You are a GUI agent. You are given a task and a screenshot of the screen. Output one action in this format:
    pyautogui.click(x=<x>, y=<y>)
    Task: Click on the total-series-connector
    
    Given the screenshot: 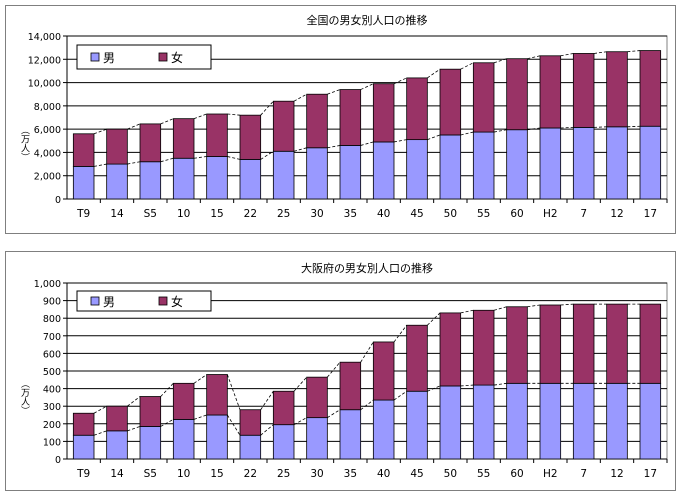 What is the action you would take?
    pyautogui.click(x=367, y=92)
    